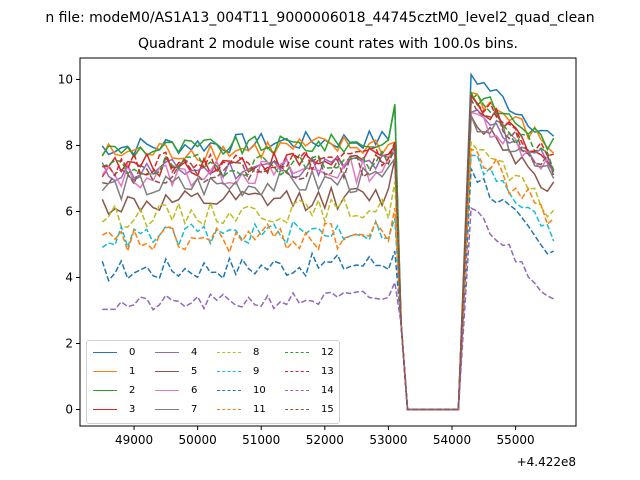 Image resolution: width=640 pixels, height=480 pixels. Describe the element at coordinates (69, 211) in the screenshot. I see `y-tick-label: 6` at that location.